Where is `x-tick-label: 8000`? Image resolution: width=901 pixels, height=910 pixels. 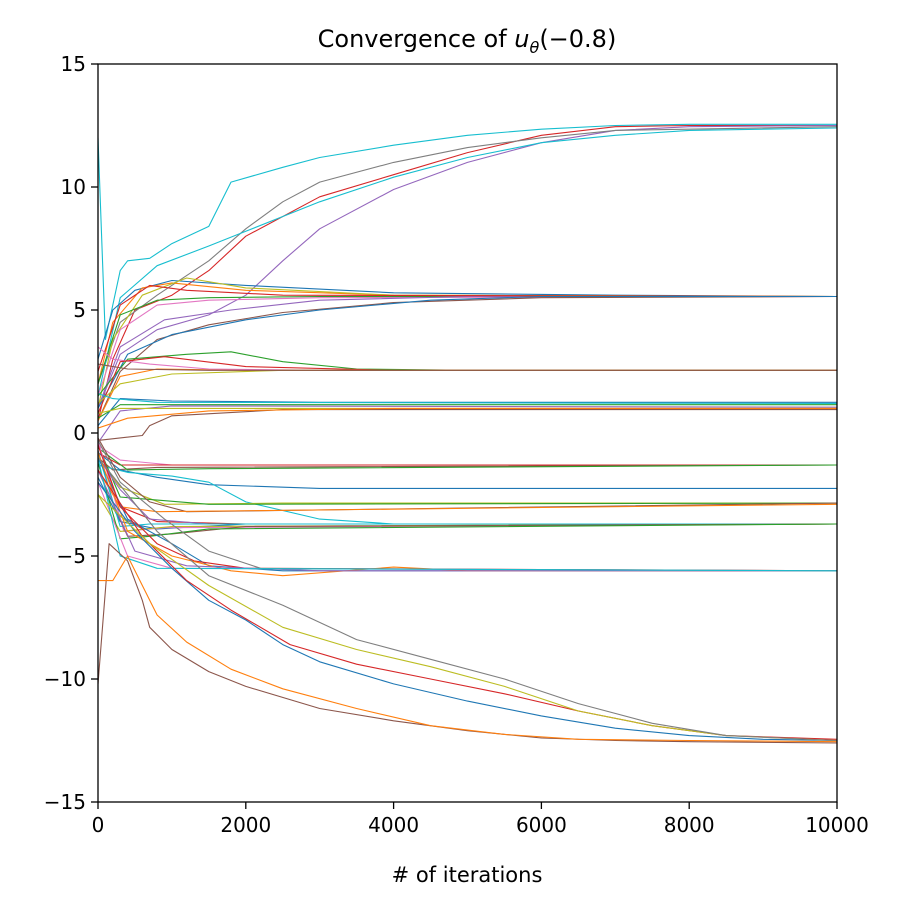 x-tick-label: 8000 is located at coordinates (689, 825).